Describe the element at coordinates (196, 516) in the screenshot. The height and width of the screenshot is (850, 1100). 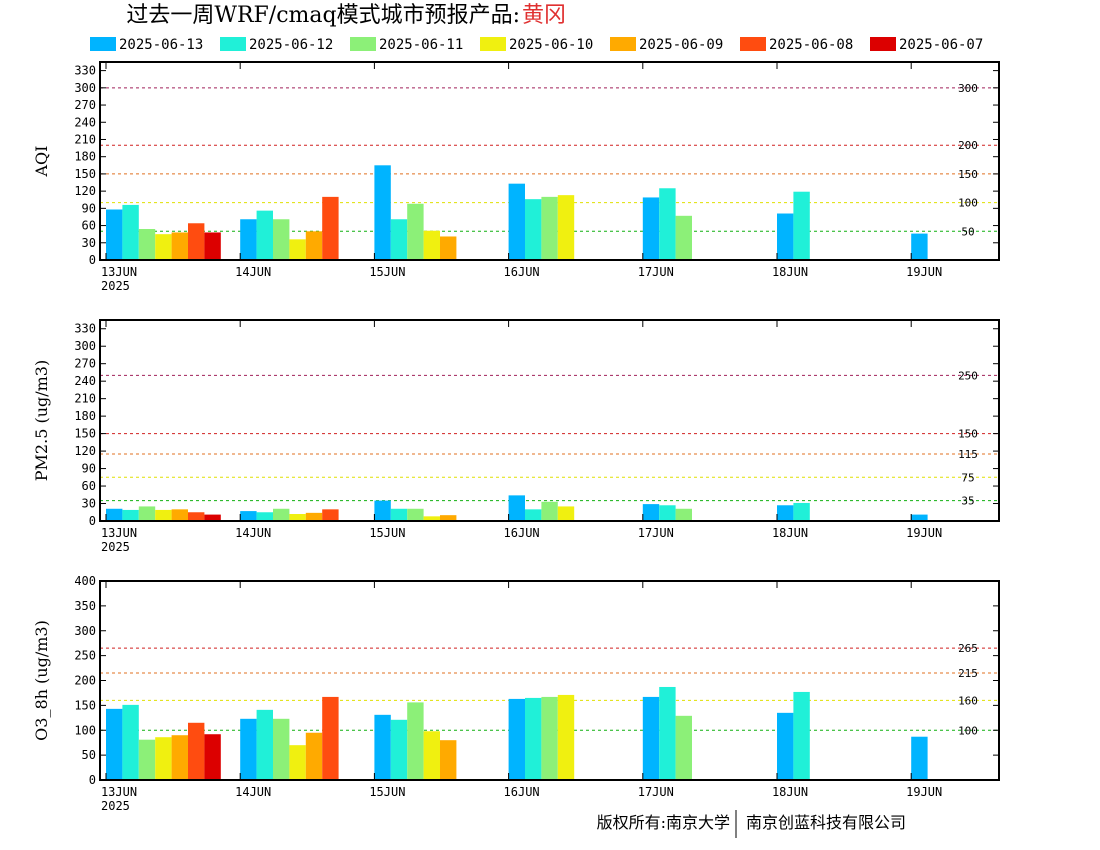
I see `bar-2025-06-08-13JUN` at that location.